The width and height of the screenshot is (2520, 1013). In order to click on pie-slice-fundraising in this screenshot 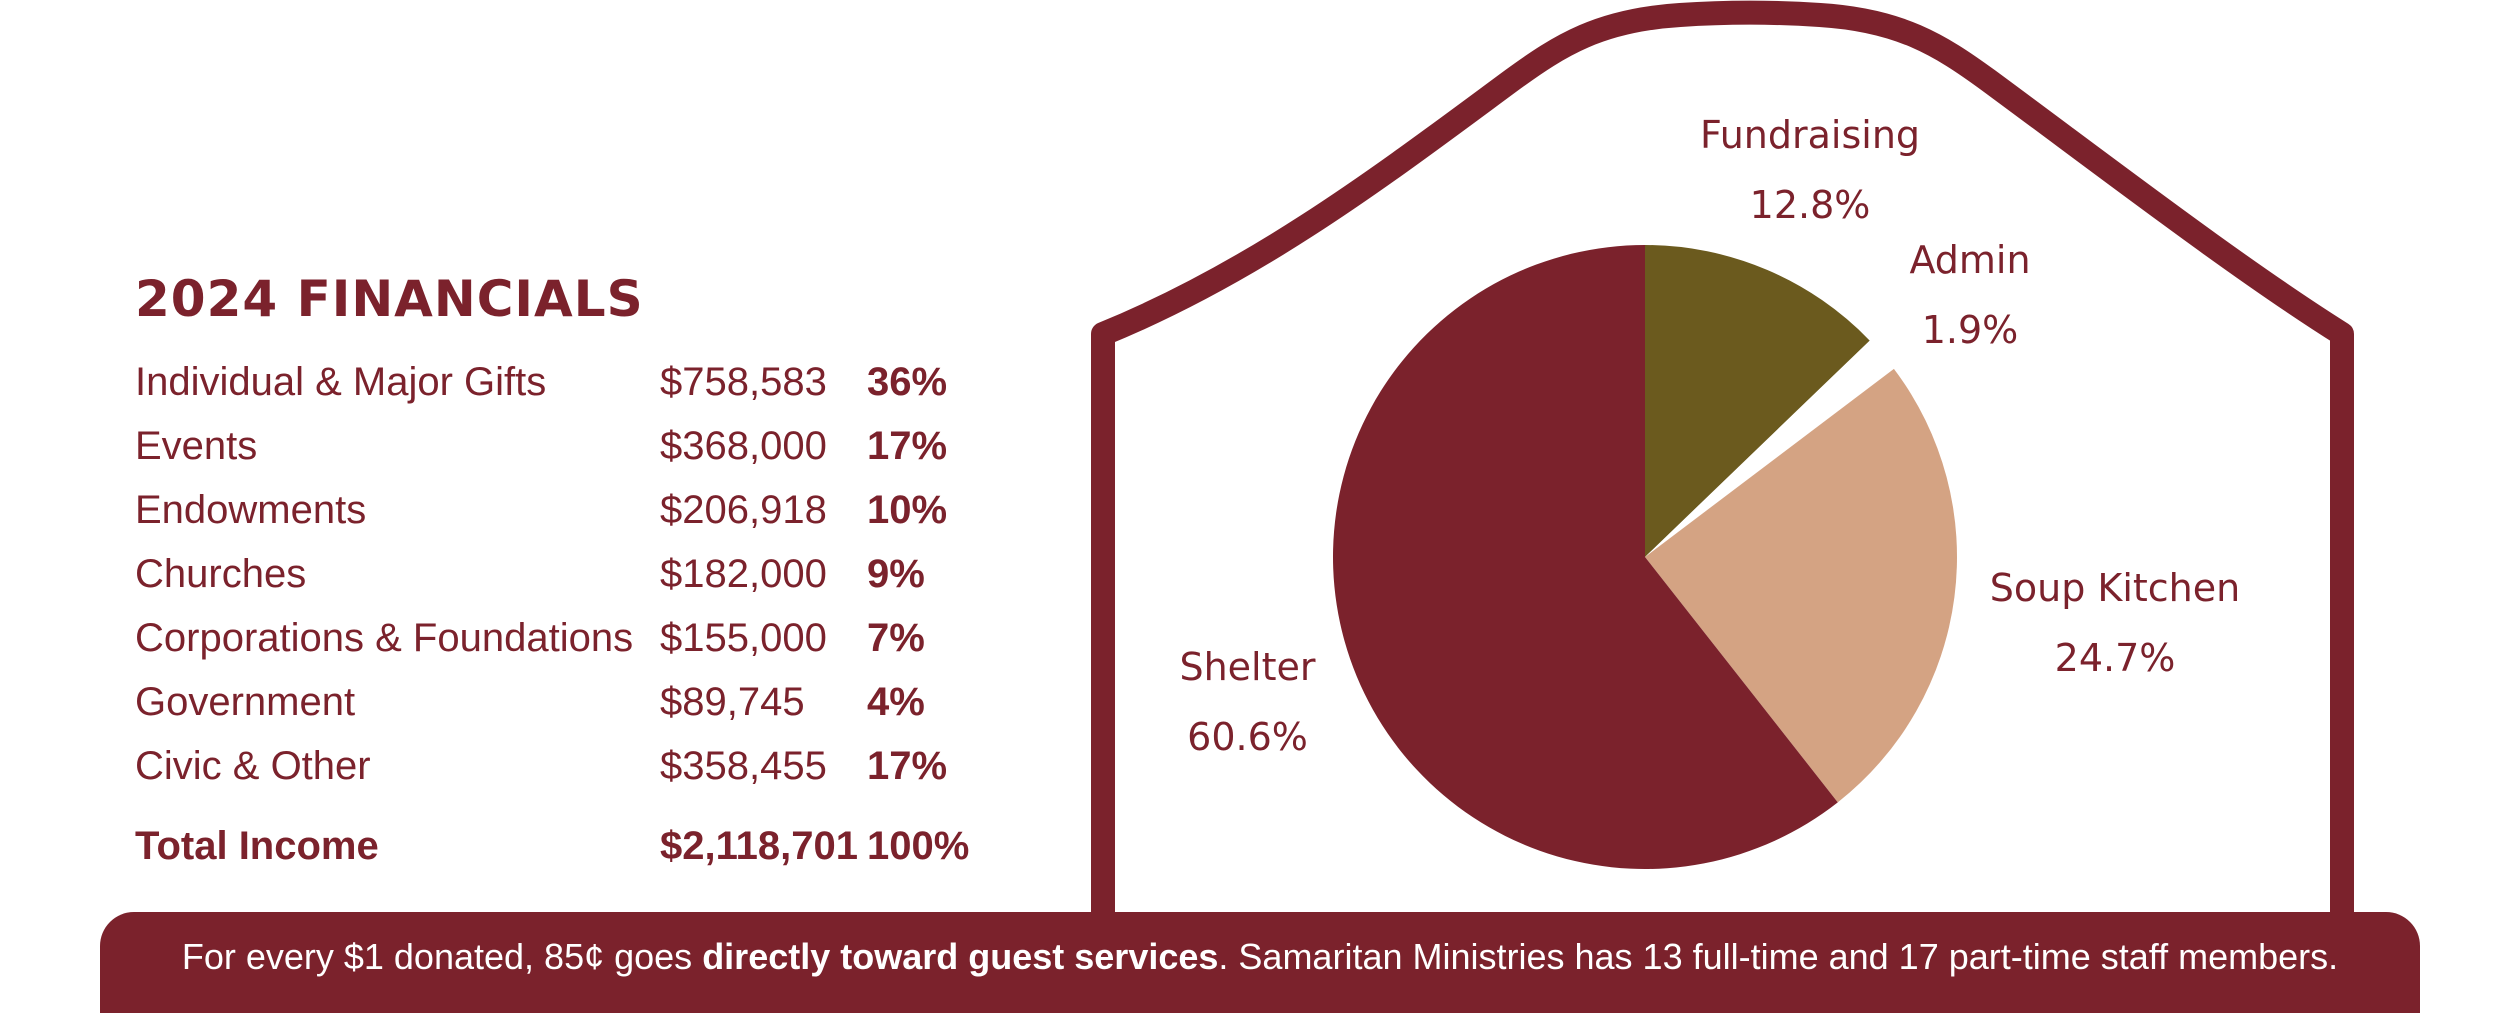, I will do `click(1757, 401)`.